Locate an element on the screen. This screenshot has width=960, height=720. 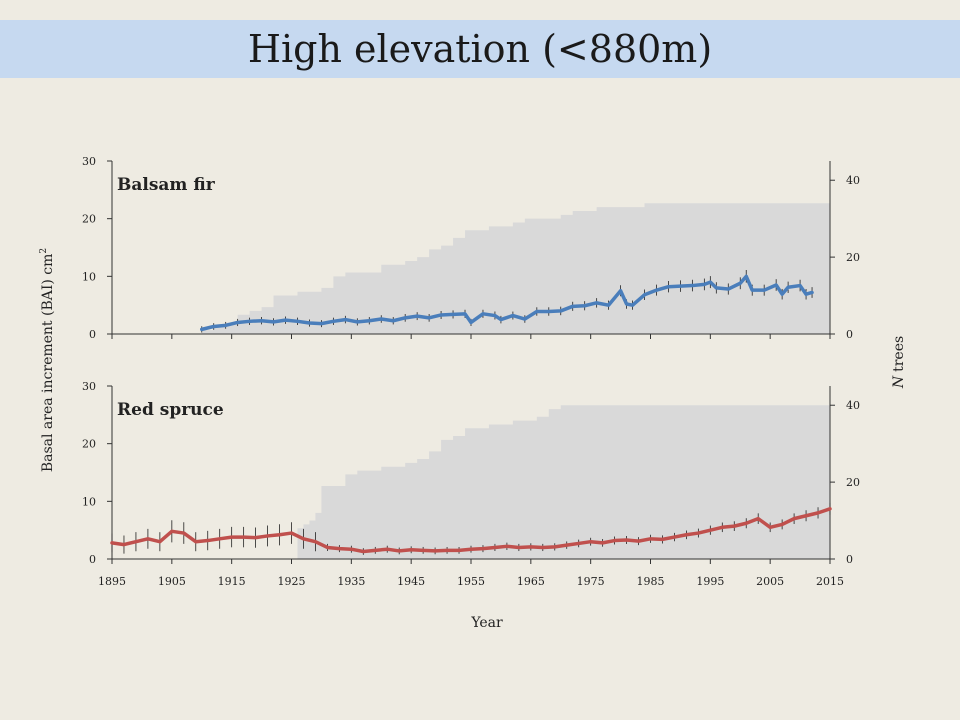
x-axis-title: Year is located at coordinates (486, 623).